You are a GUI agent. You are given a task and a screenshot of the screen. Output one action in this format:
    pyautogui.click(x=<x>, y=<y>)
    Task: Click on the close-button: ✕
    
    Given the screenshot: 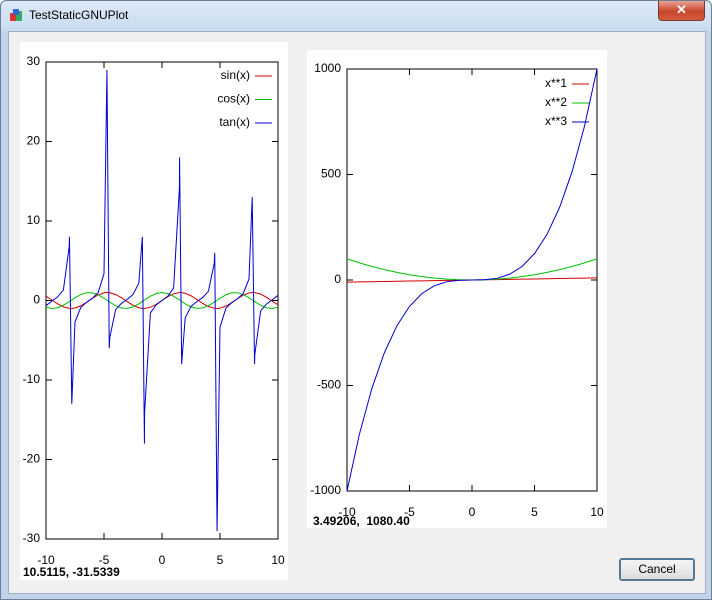 What is the action you would take?
    pyautogui.click(x=681, y=11)
    